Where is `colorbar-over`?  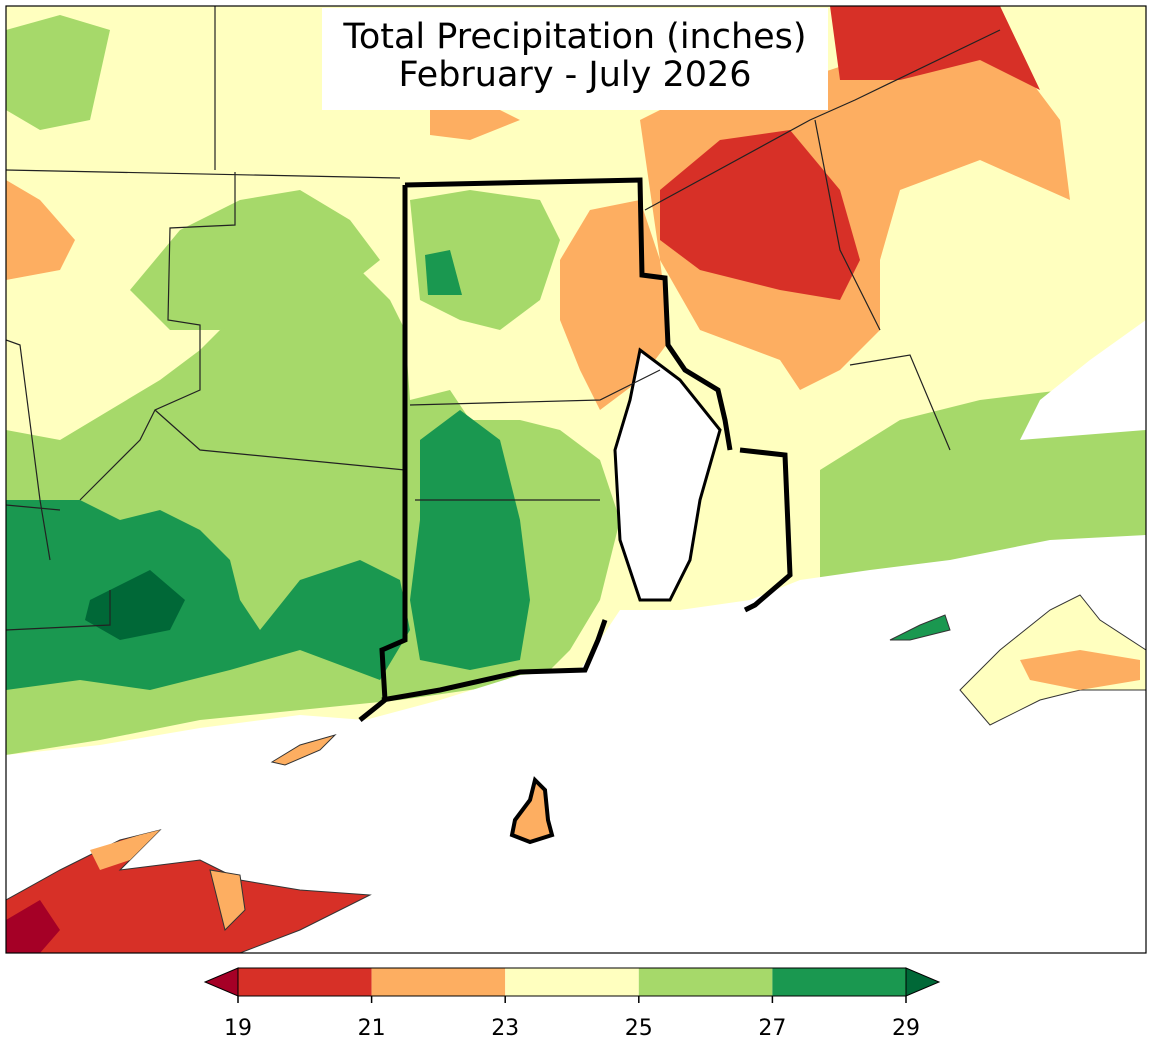 colorbar-over is located at coordinates (923, 982).